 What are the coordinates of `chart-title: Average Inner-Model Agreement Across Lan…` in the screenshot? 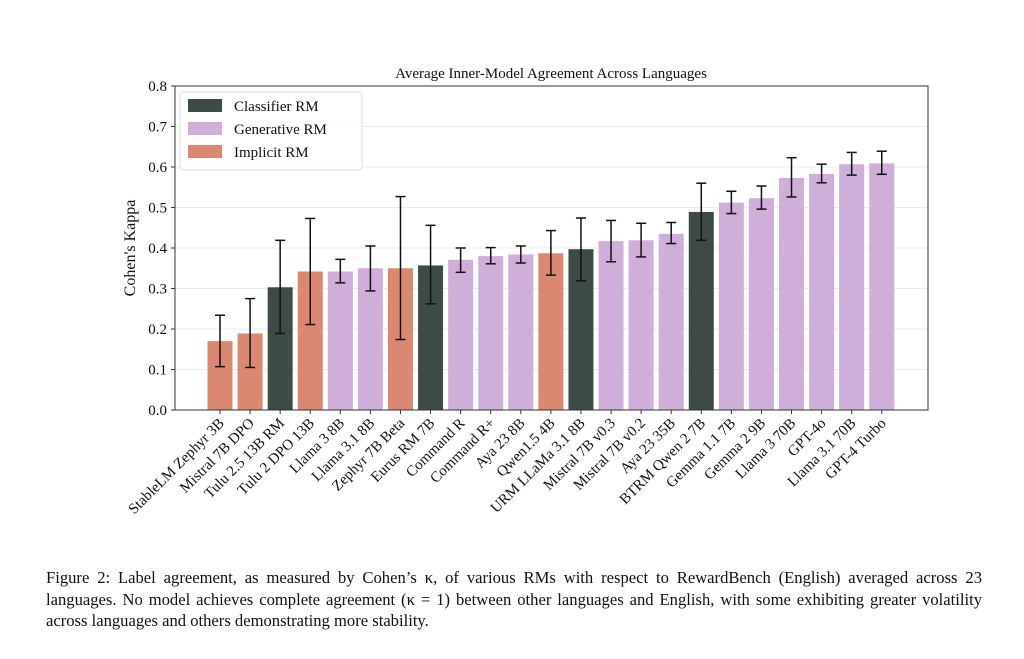 It's located at (551, 74).